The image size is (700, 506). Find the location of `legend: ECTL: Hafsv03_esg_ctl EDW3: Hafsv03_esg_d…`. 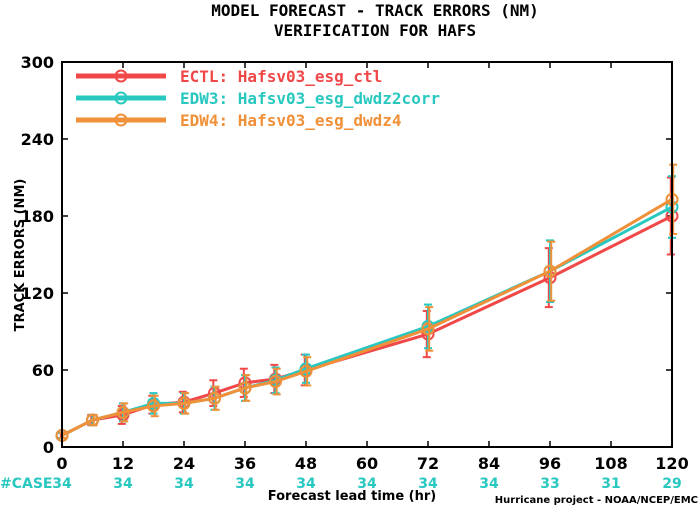

legend: ECTL: Hafsv03_esg_ctl EDW3: Hafsv03_esg_d… is located at coordinates (258, 98).